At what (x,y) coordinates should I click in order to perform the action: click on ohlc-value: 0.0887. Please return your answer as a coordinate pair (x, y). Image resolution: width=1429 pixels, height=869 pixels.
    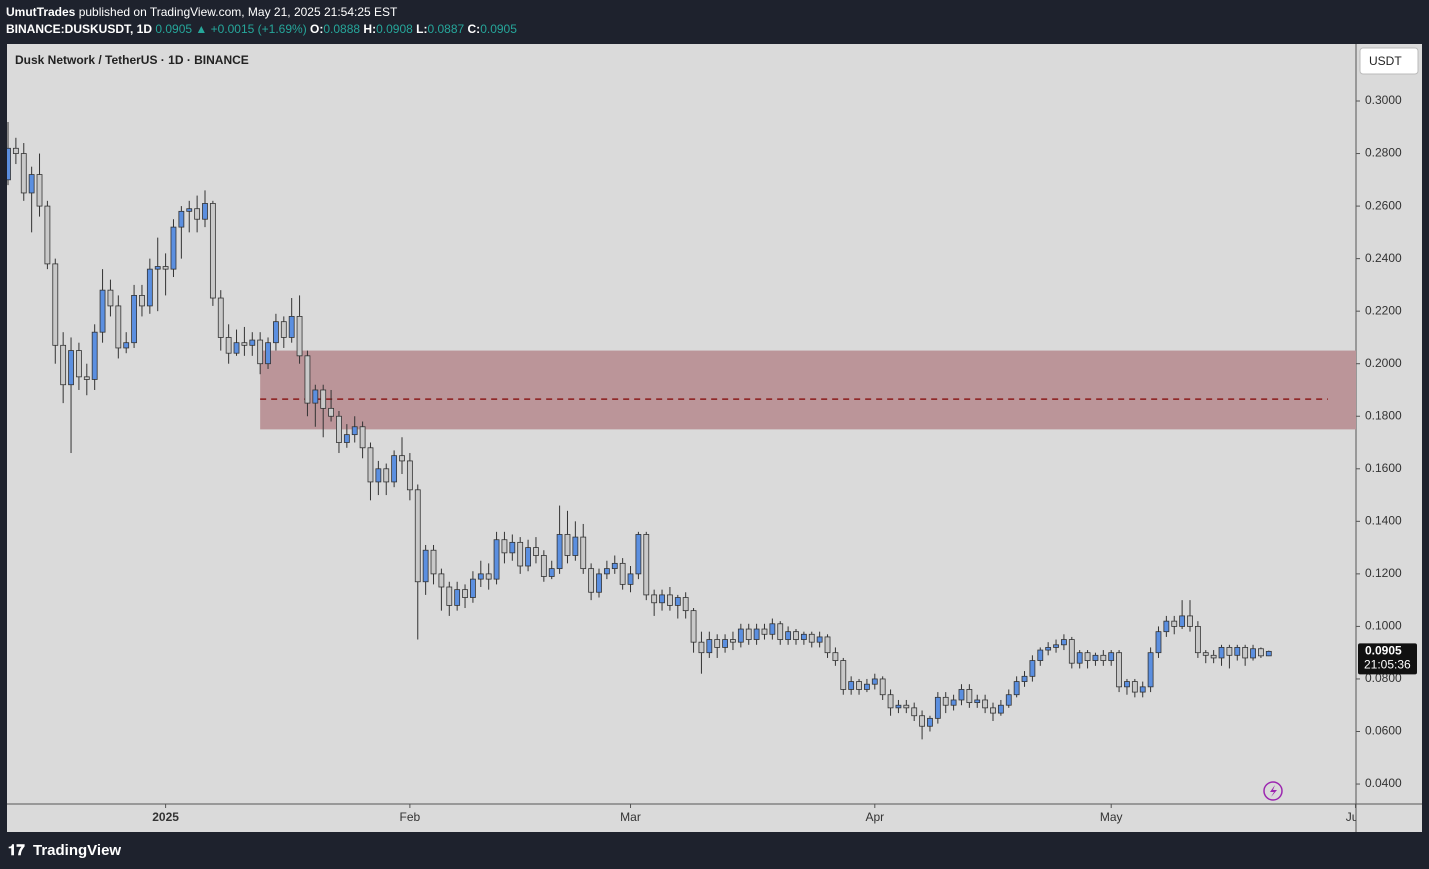
    Looking at the image, I should click on (445, 29).